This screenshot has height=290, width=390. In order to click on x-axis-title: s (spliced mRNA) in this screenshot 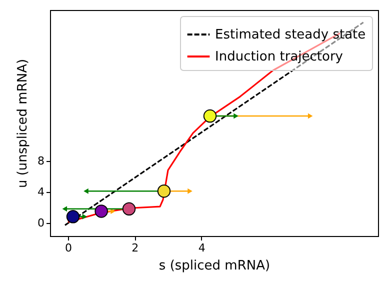, I will do `click(214, 266)`.